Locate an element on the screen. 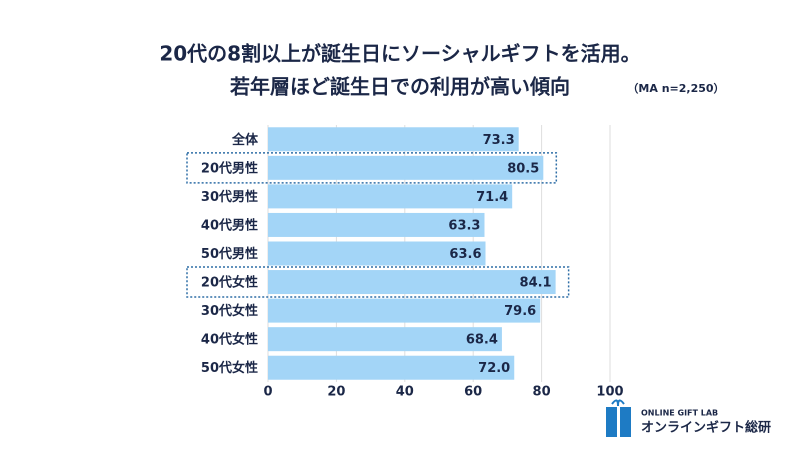 Image resolution: width=800 pixels, height=450 pixels. x-tick-label: 100 is located at coordinates (609, 392).